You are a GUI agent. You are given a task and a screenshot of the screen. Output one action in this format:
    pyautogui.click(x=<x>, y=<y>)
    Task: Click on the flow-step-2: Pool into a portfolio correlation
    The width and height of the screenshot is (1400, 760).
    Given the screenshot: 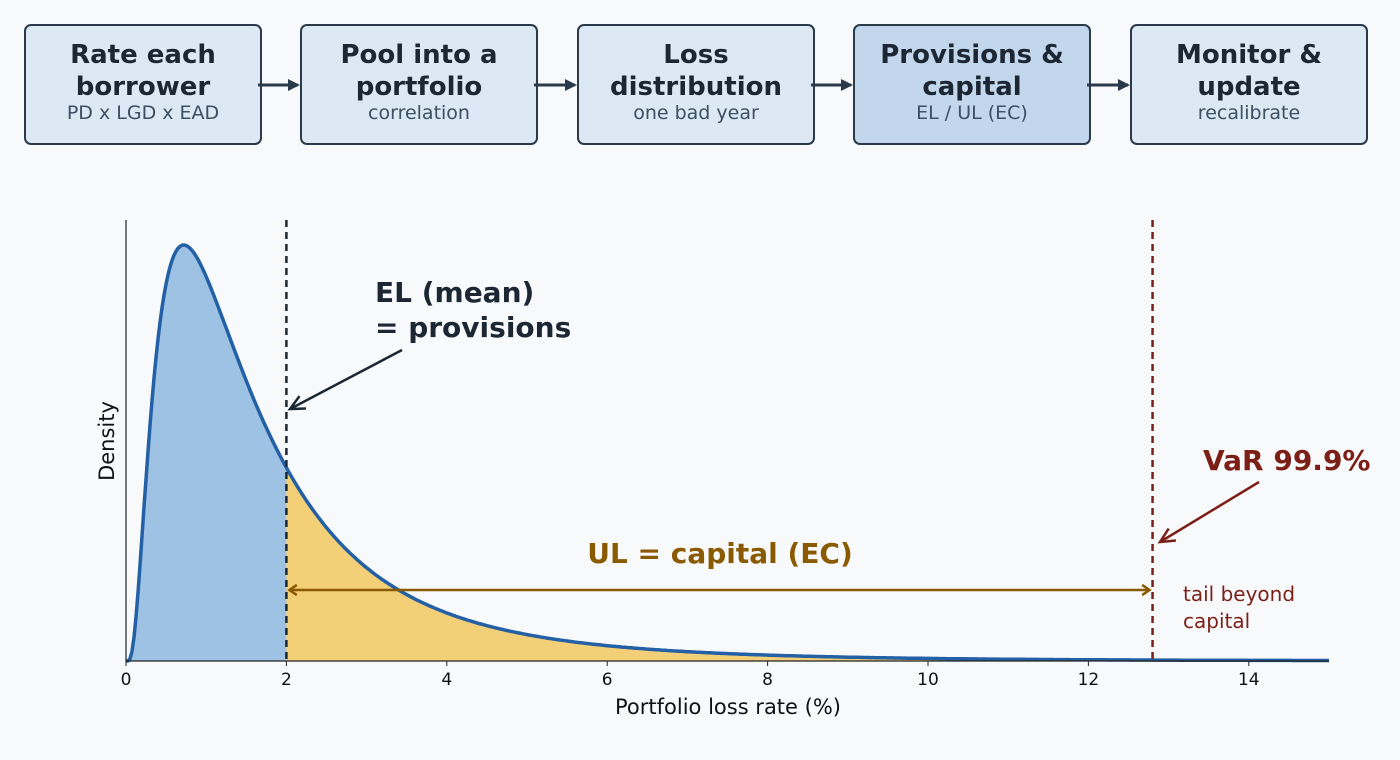 What is the action you would take?
    pyautogui.click(x=419, y=84)
    